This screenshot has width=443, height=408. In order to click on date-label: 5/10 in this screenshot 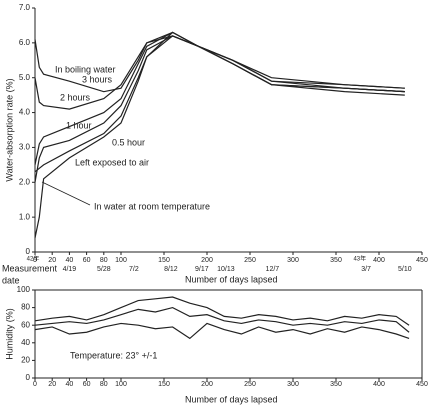, I will do `click(405, 269)`.